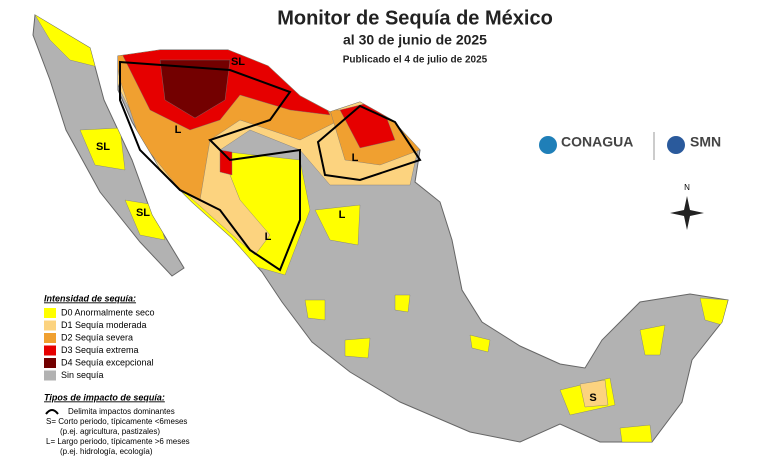 The image size is (768, 463). Describe the element at coordinates (415, 18) in the screenshot. I see `title: Monitor de Sequía de México` at that location.